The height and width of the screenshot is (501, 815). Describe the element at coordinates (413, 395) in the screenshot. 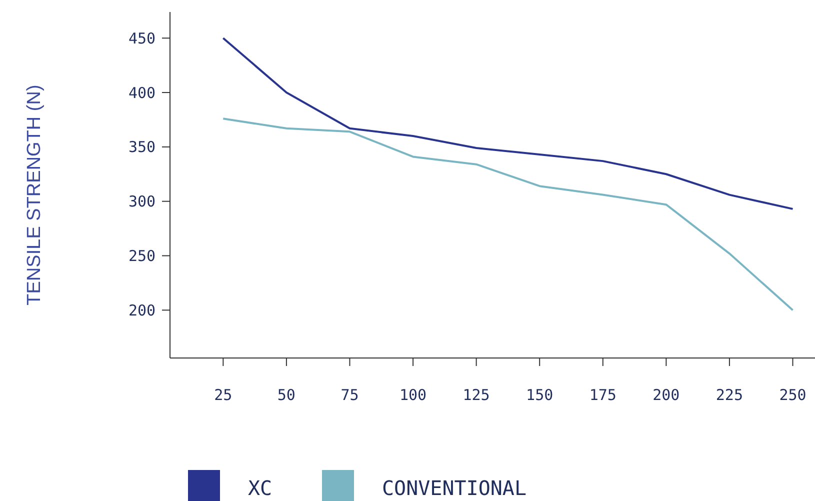

I see `x-tick-label: 100` at that location.